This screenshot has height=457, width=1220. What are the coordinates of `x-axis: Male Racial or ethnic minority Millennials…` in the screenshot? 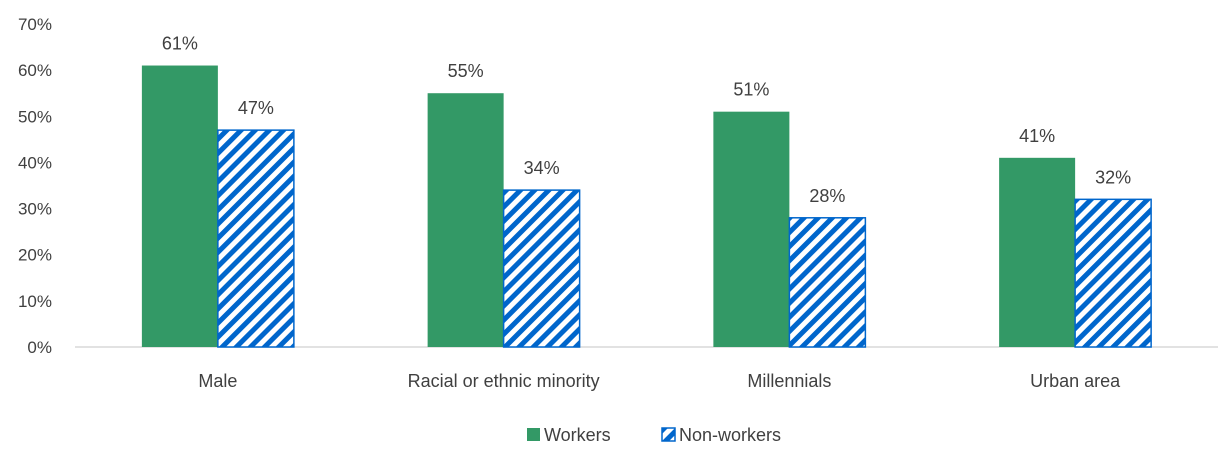 It's located at (646, 368).